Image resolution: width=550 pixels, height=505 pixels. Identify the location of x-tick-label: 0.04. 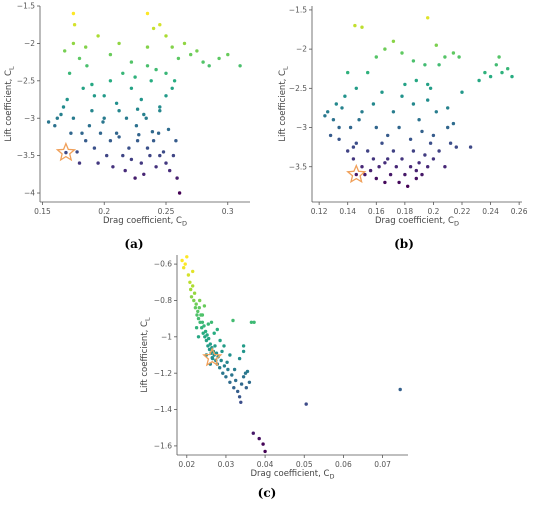
(265, 464).